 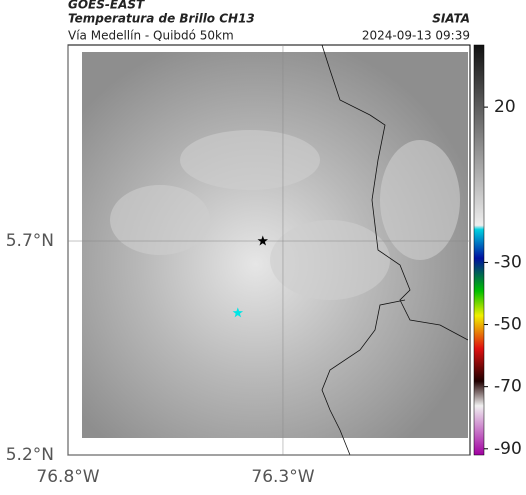 I want to click on title: GOES-EAST, so click(x=106, y=6).